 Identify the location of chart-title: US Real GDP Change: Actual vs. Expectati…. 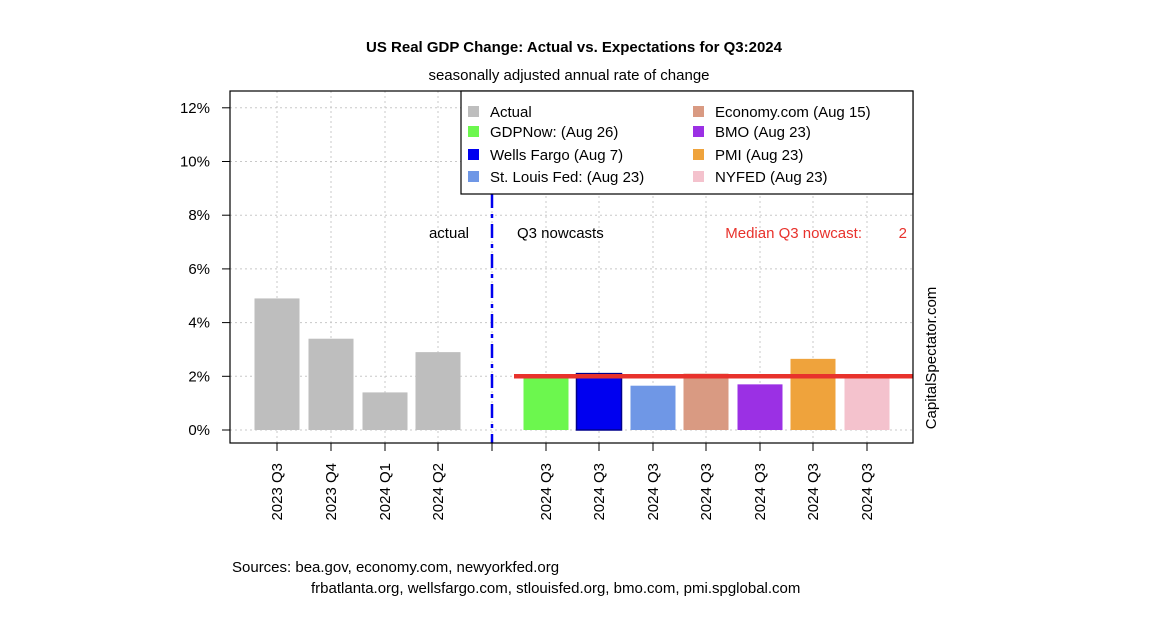
(574, 47).